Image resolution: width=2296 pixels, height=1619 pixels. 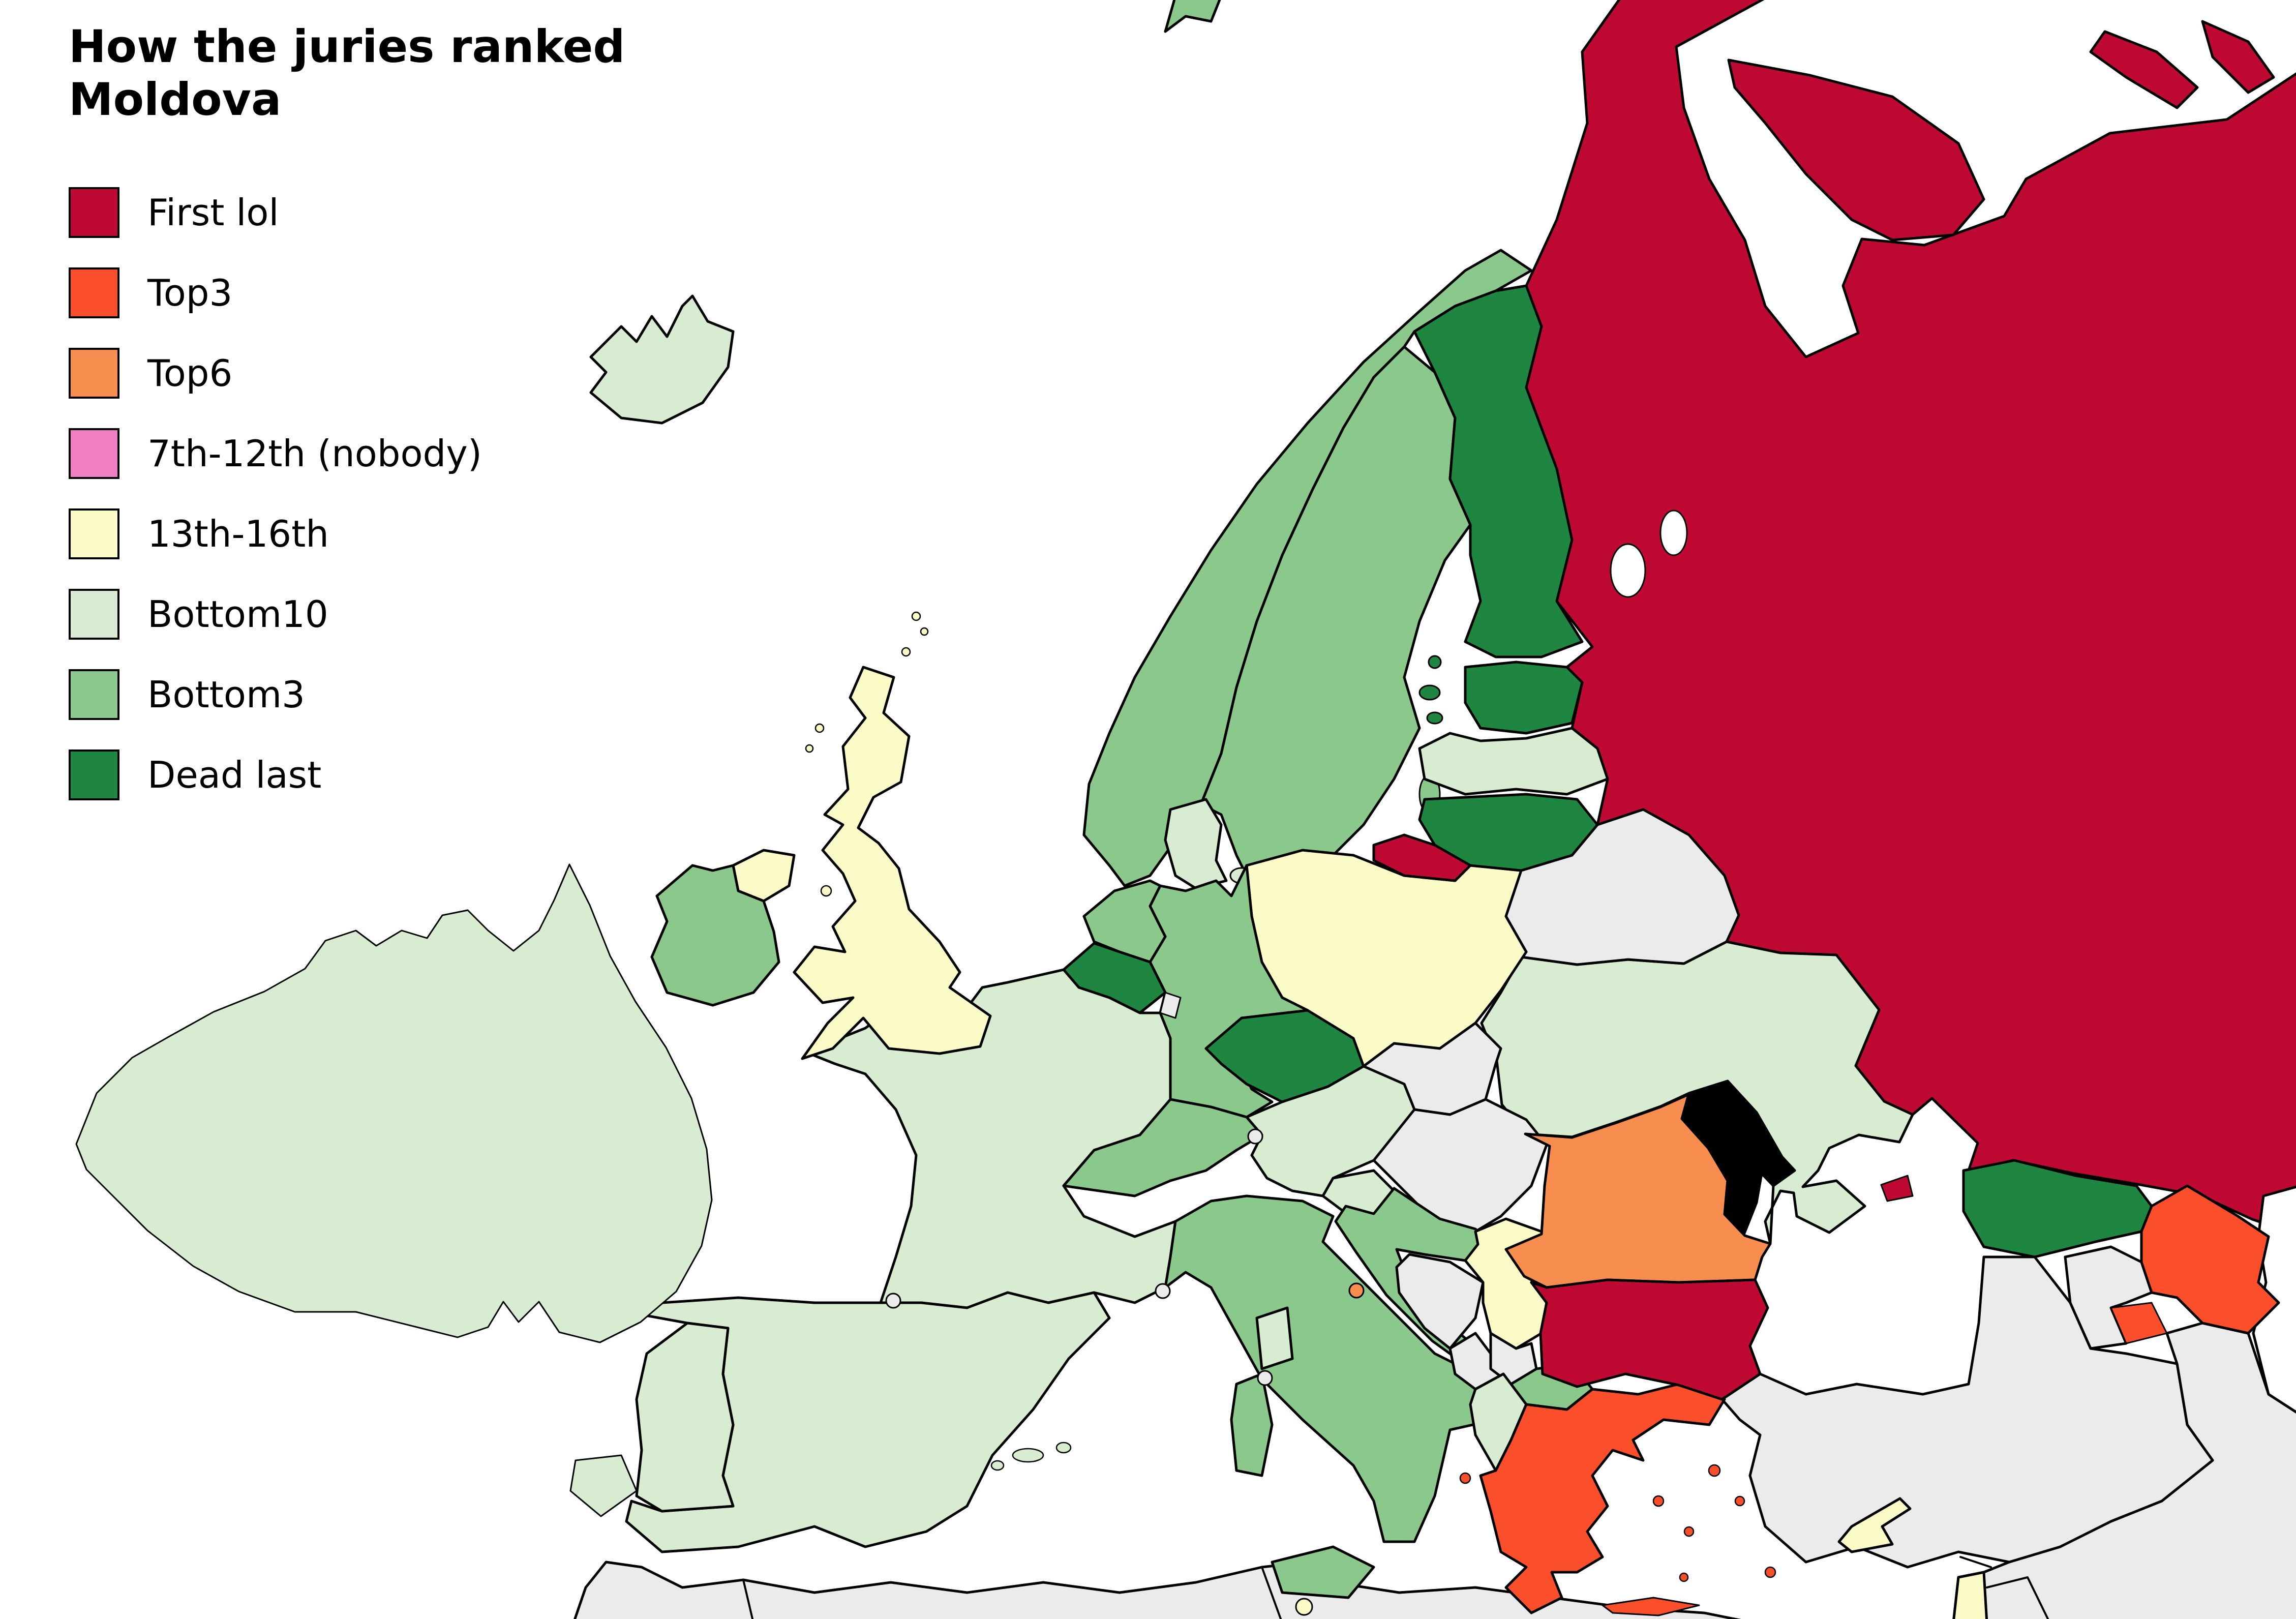 I want to click on legend-swatch-top3, so click(x=94, y=292).